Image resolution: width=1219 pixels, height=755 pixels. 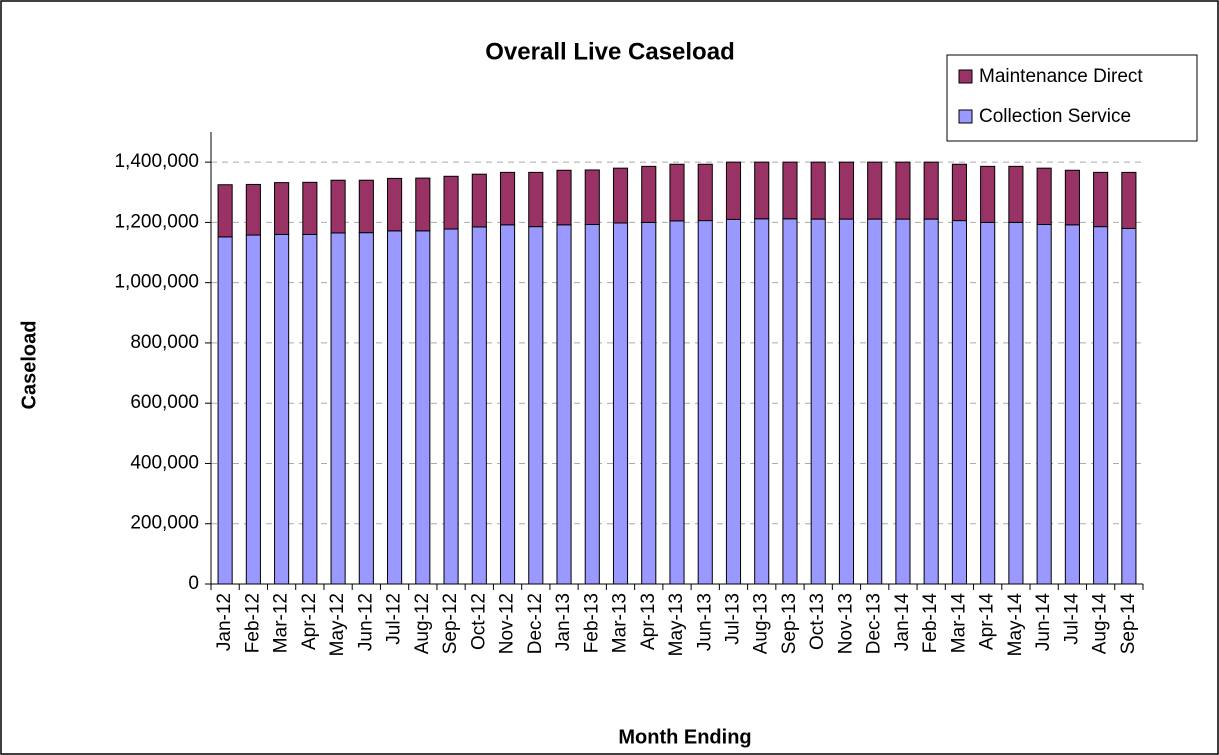 What do you see at coordinates (874, 623) in the screenshot?
I see `x-tick-label: Dec-13` at bounding box center [874, 623].